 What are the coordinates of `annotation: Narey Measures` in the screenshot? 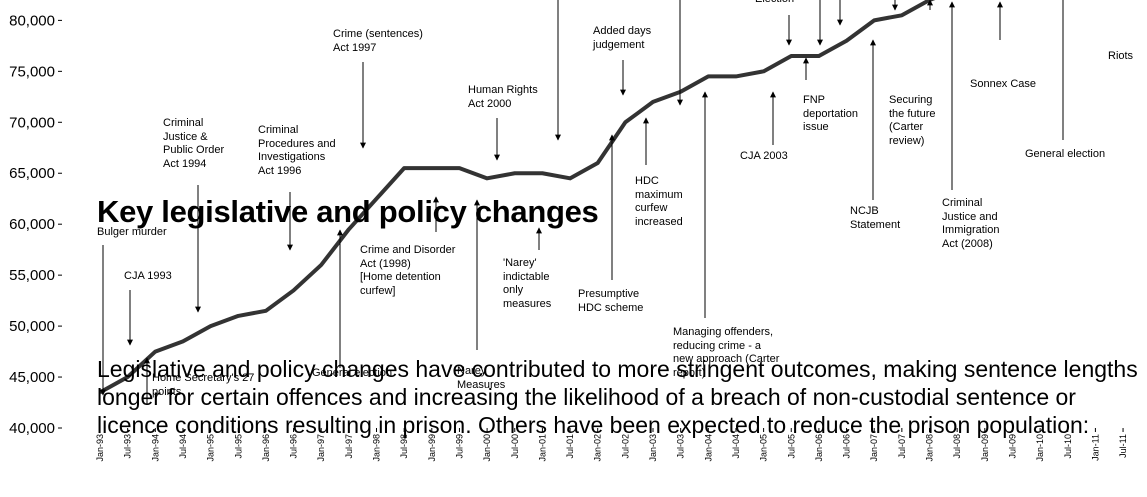 It's located at (481, 378).